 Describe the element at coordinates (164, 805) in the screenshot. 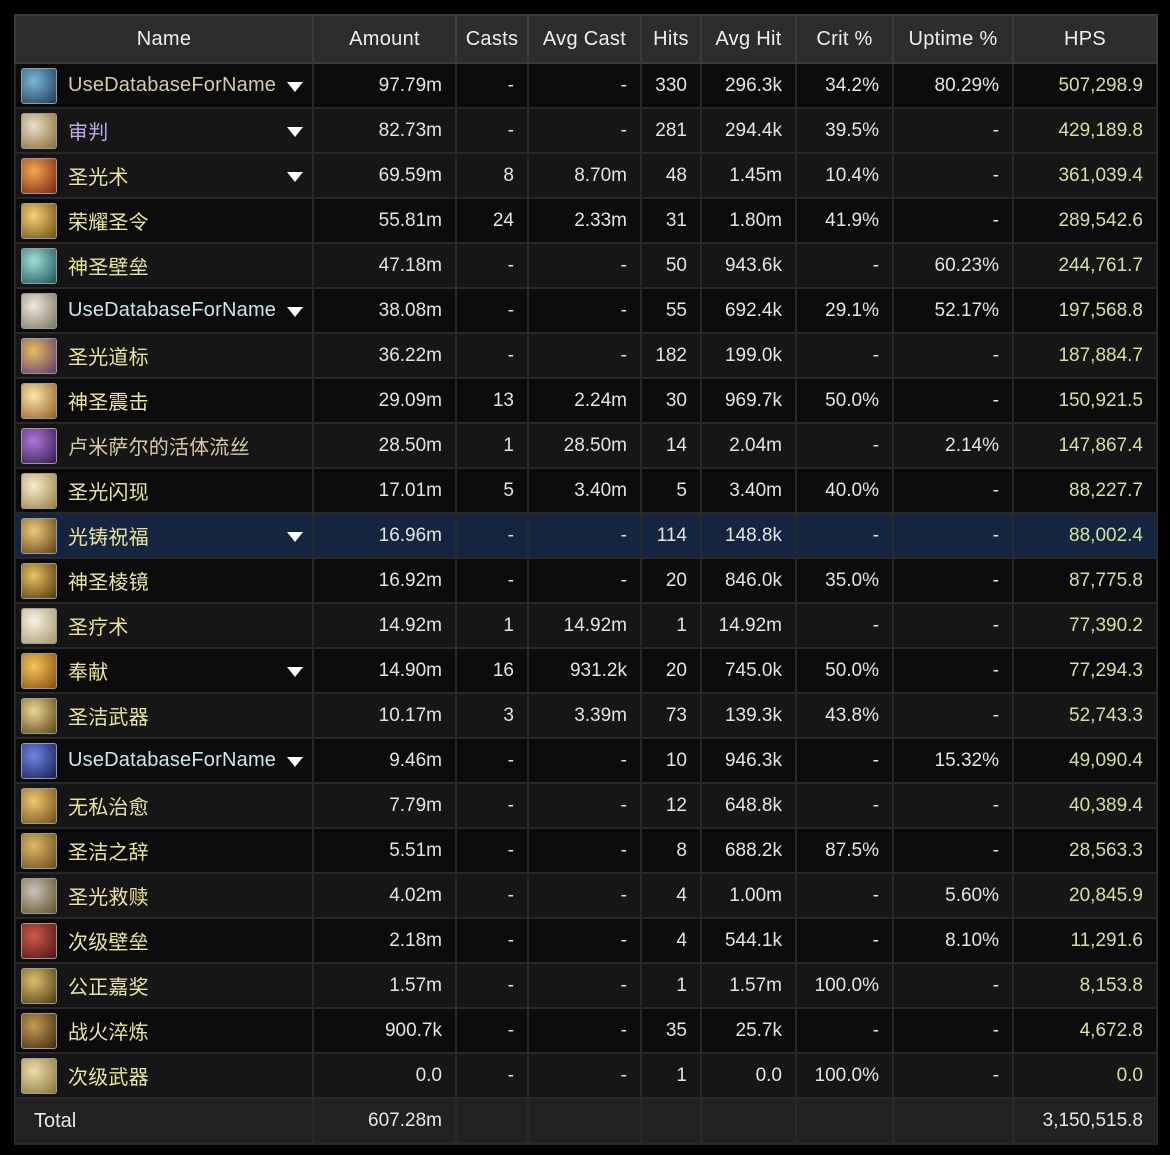

I see `spell-name-cell: 无私治愈` at that location.